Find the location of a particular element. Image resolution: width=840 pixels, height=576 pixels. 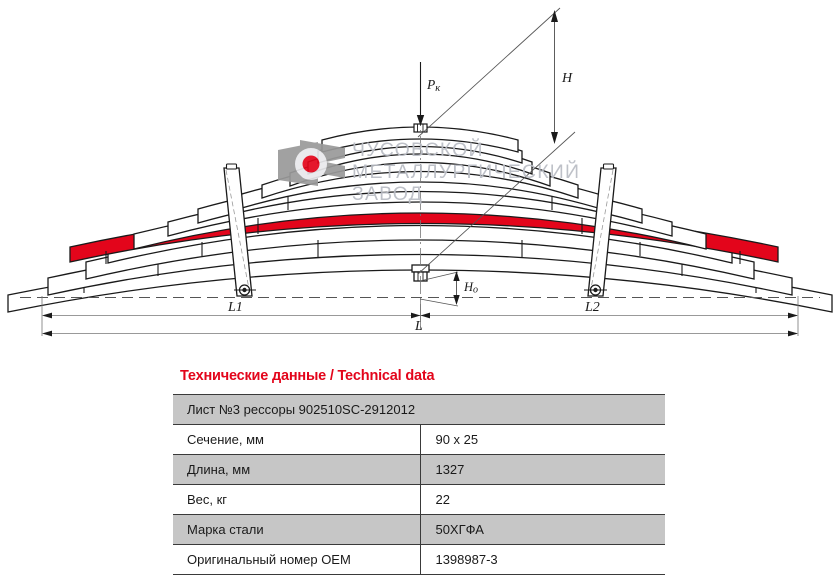

l-total-dimension-line is located at coordinates (420, 333).